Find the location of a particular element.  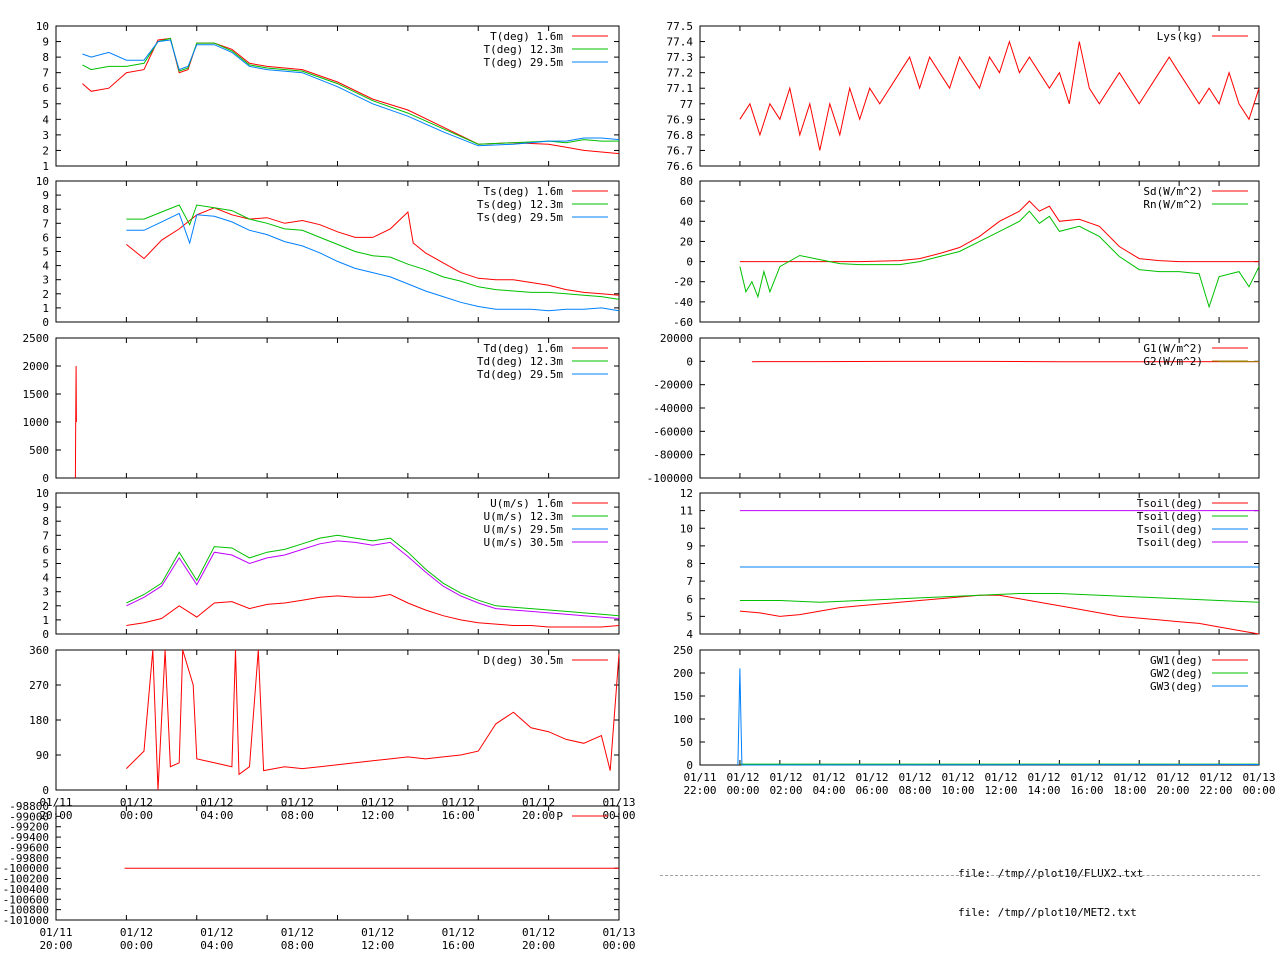

y-tick-label: 100 is located at coordinates (683, 719).